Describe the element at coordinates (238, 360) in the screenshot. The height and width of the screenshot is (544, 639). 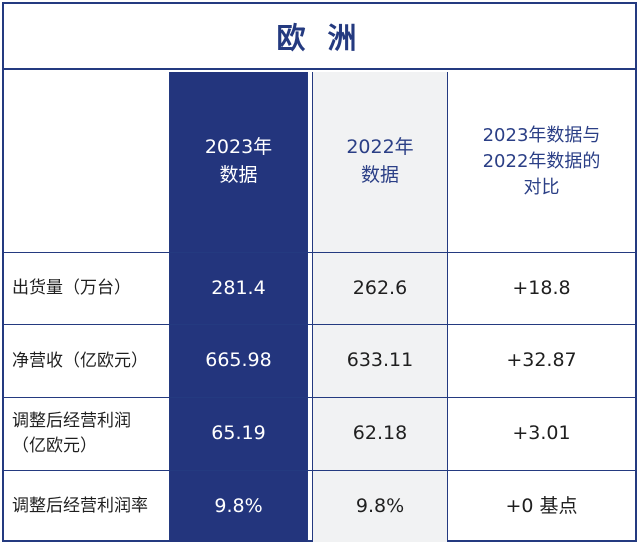
I see `cell-2023-revenue: 665.98` at that location.